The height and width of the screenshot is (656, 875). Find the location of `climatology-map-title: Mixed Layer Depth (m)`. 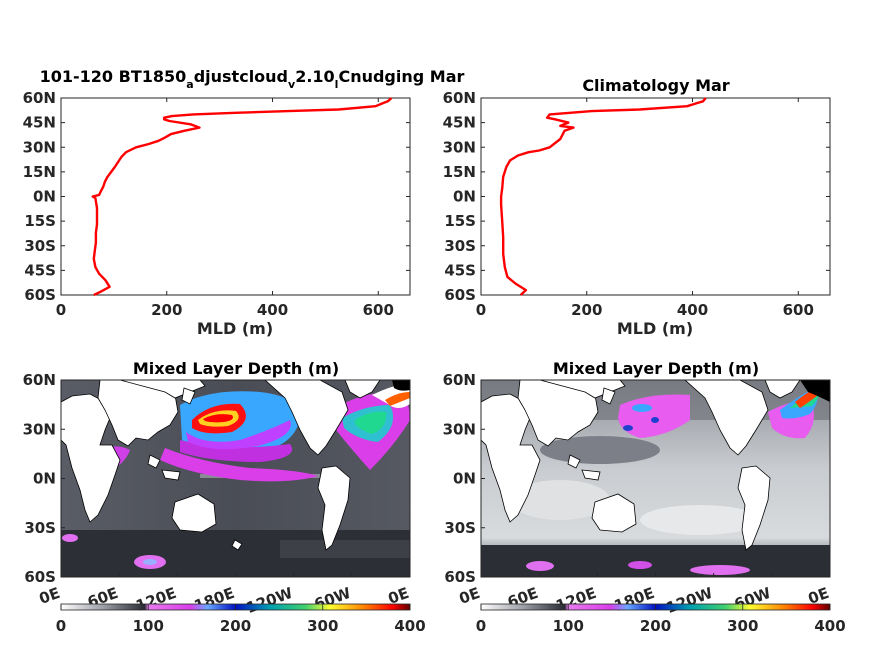

climatology-map-title: Mixed Layer Depth (m) is located at coordinates (656, 368).